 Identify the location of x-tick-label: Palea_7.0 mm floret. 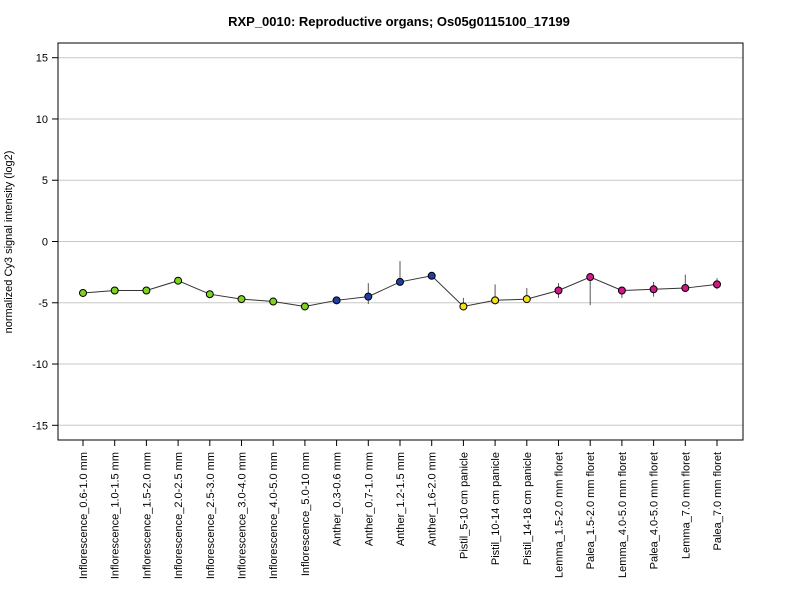
(718, 501).